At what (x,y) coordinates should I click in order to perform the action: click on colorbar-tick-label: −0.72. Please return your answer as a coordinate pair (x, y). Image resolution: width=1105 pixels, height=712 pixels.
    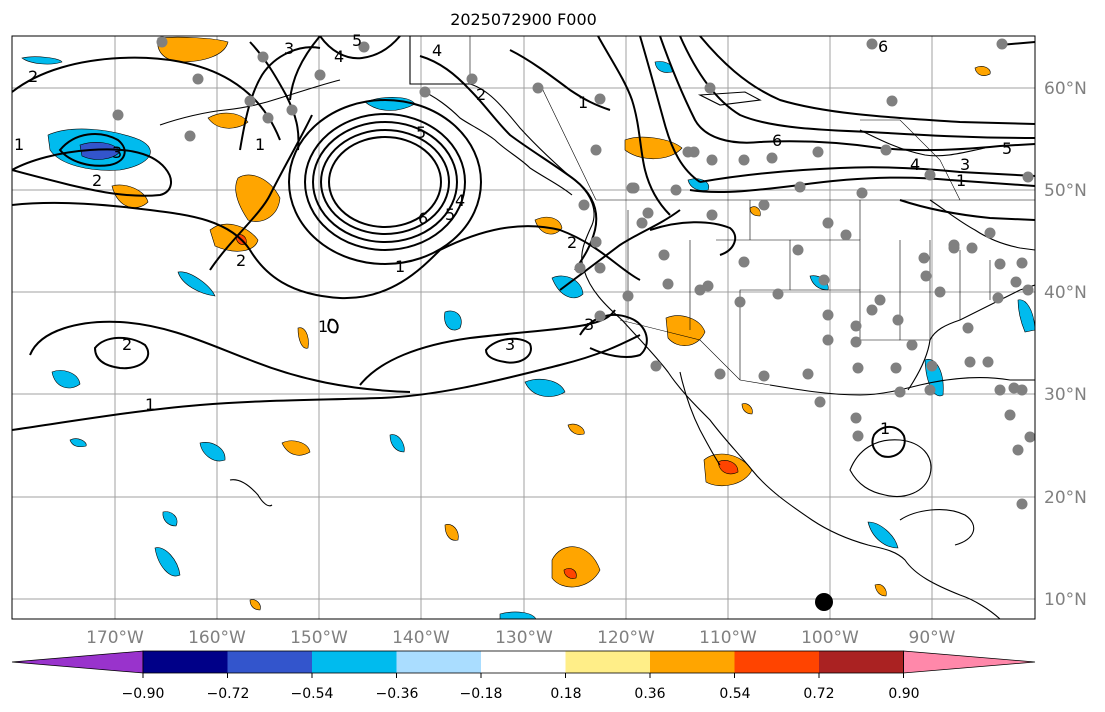
    Looking at the image, I should click on (228, 694).